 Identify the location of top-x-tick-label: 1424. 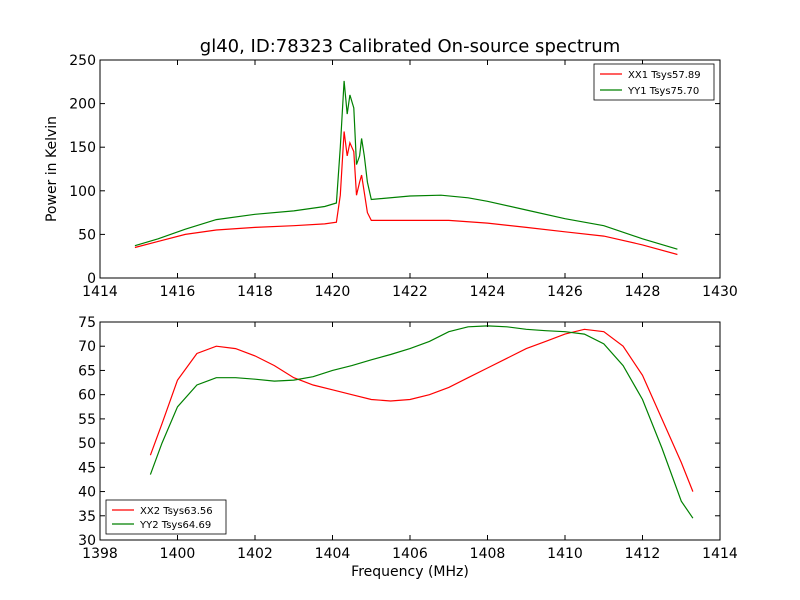
(488, 292).